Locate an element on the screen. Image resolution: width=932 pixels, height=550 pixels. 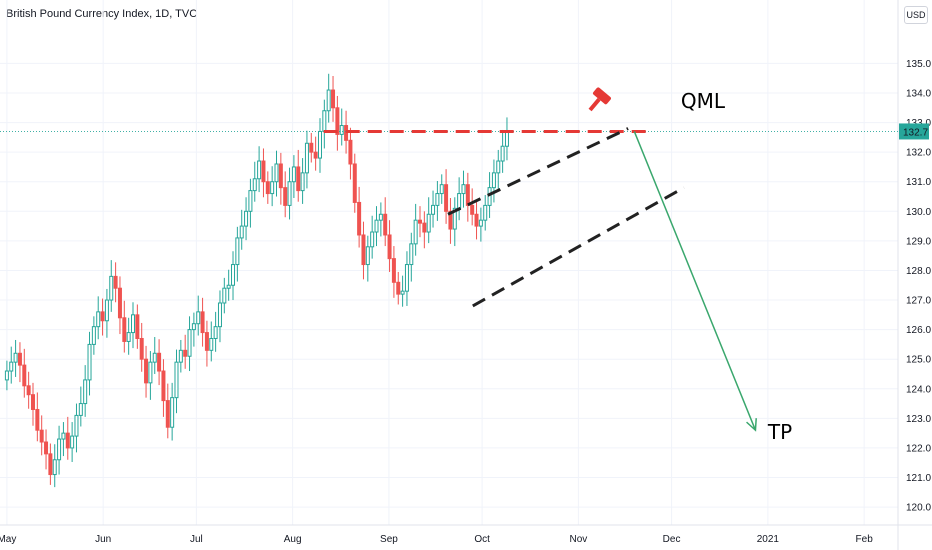
annotations: QML TP is located at coordinates (736, 266).